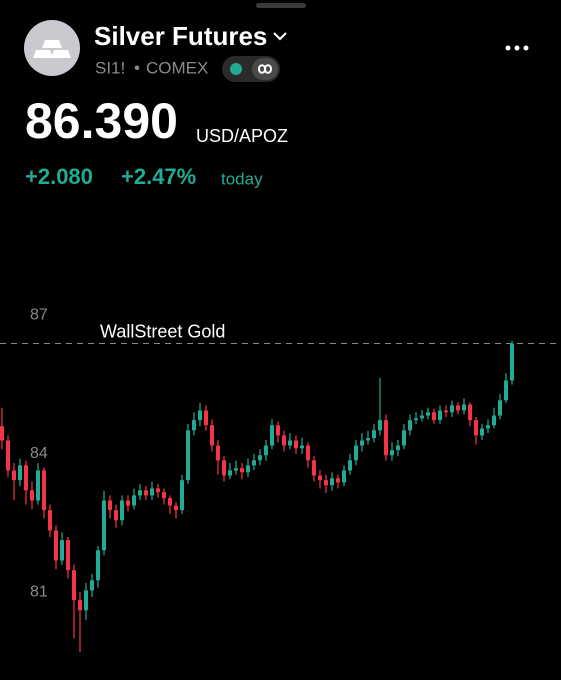 This screenshot has width=561, height=680. Describe the element at coordinates (52, 49) in the screenshot. I see `bars-icon` at that location.